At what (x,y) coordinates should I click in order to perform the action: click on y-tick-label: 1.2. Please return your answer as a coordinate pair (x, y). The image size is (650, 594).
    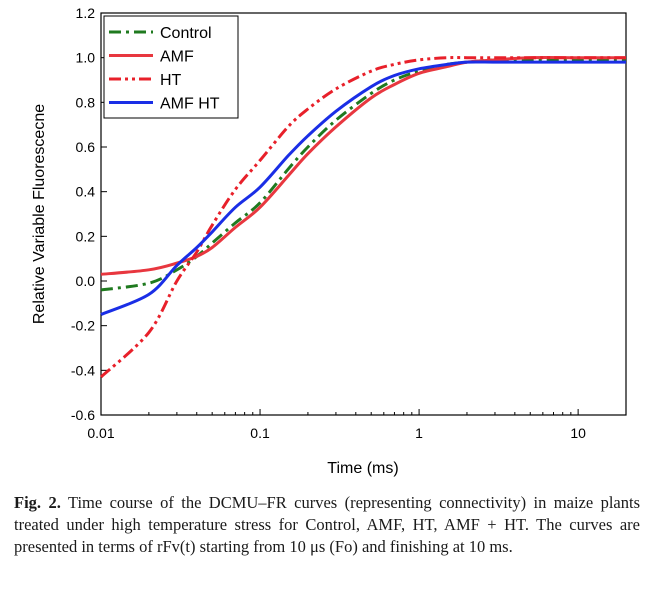
    Looking at the image, I should click on (86, 13).